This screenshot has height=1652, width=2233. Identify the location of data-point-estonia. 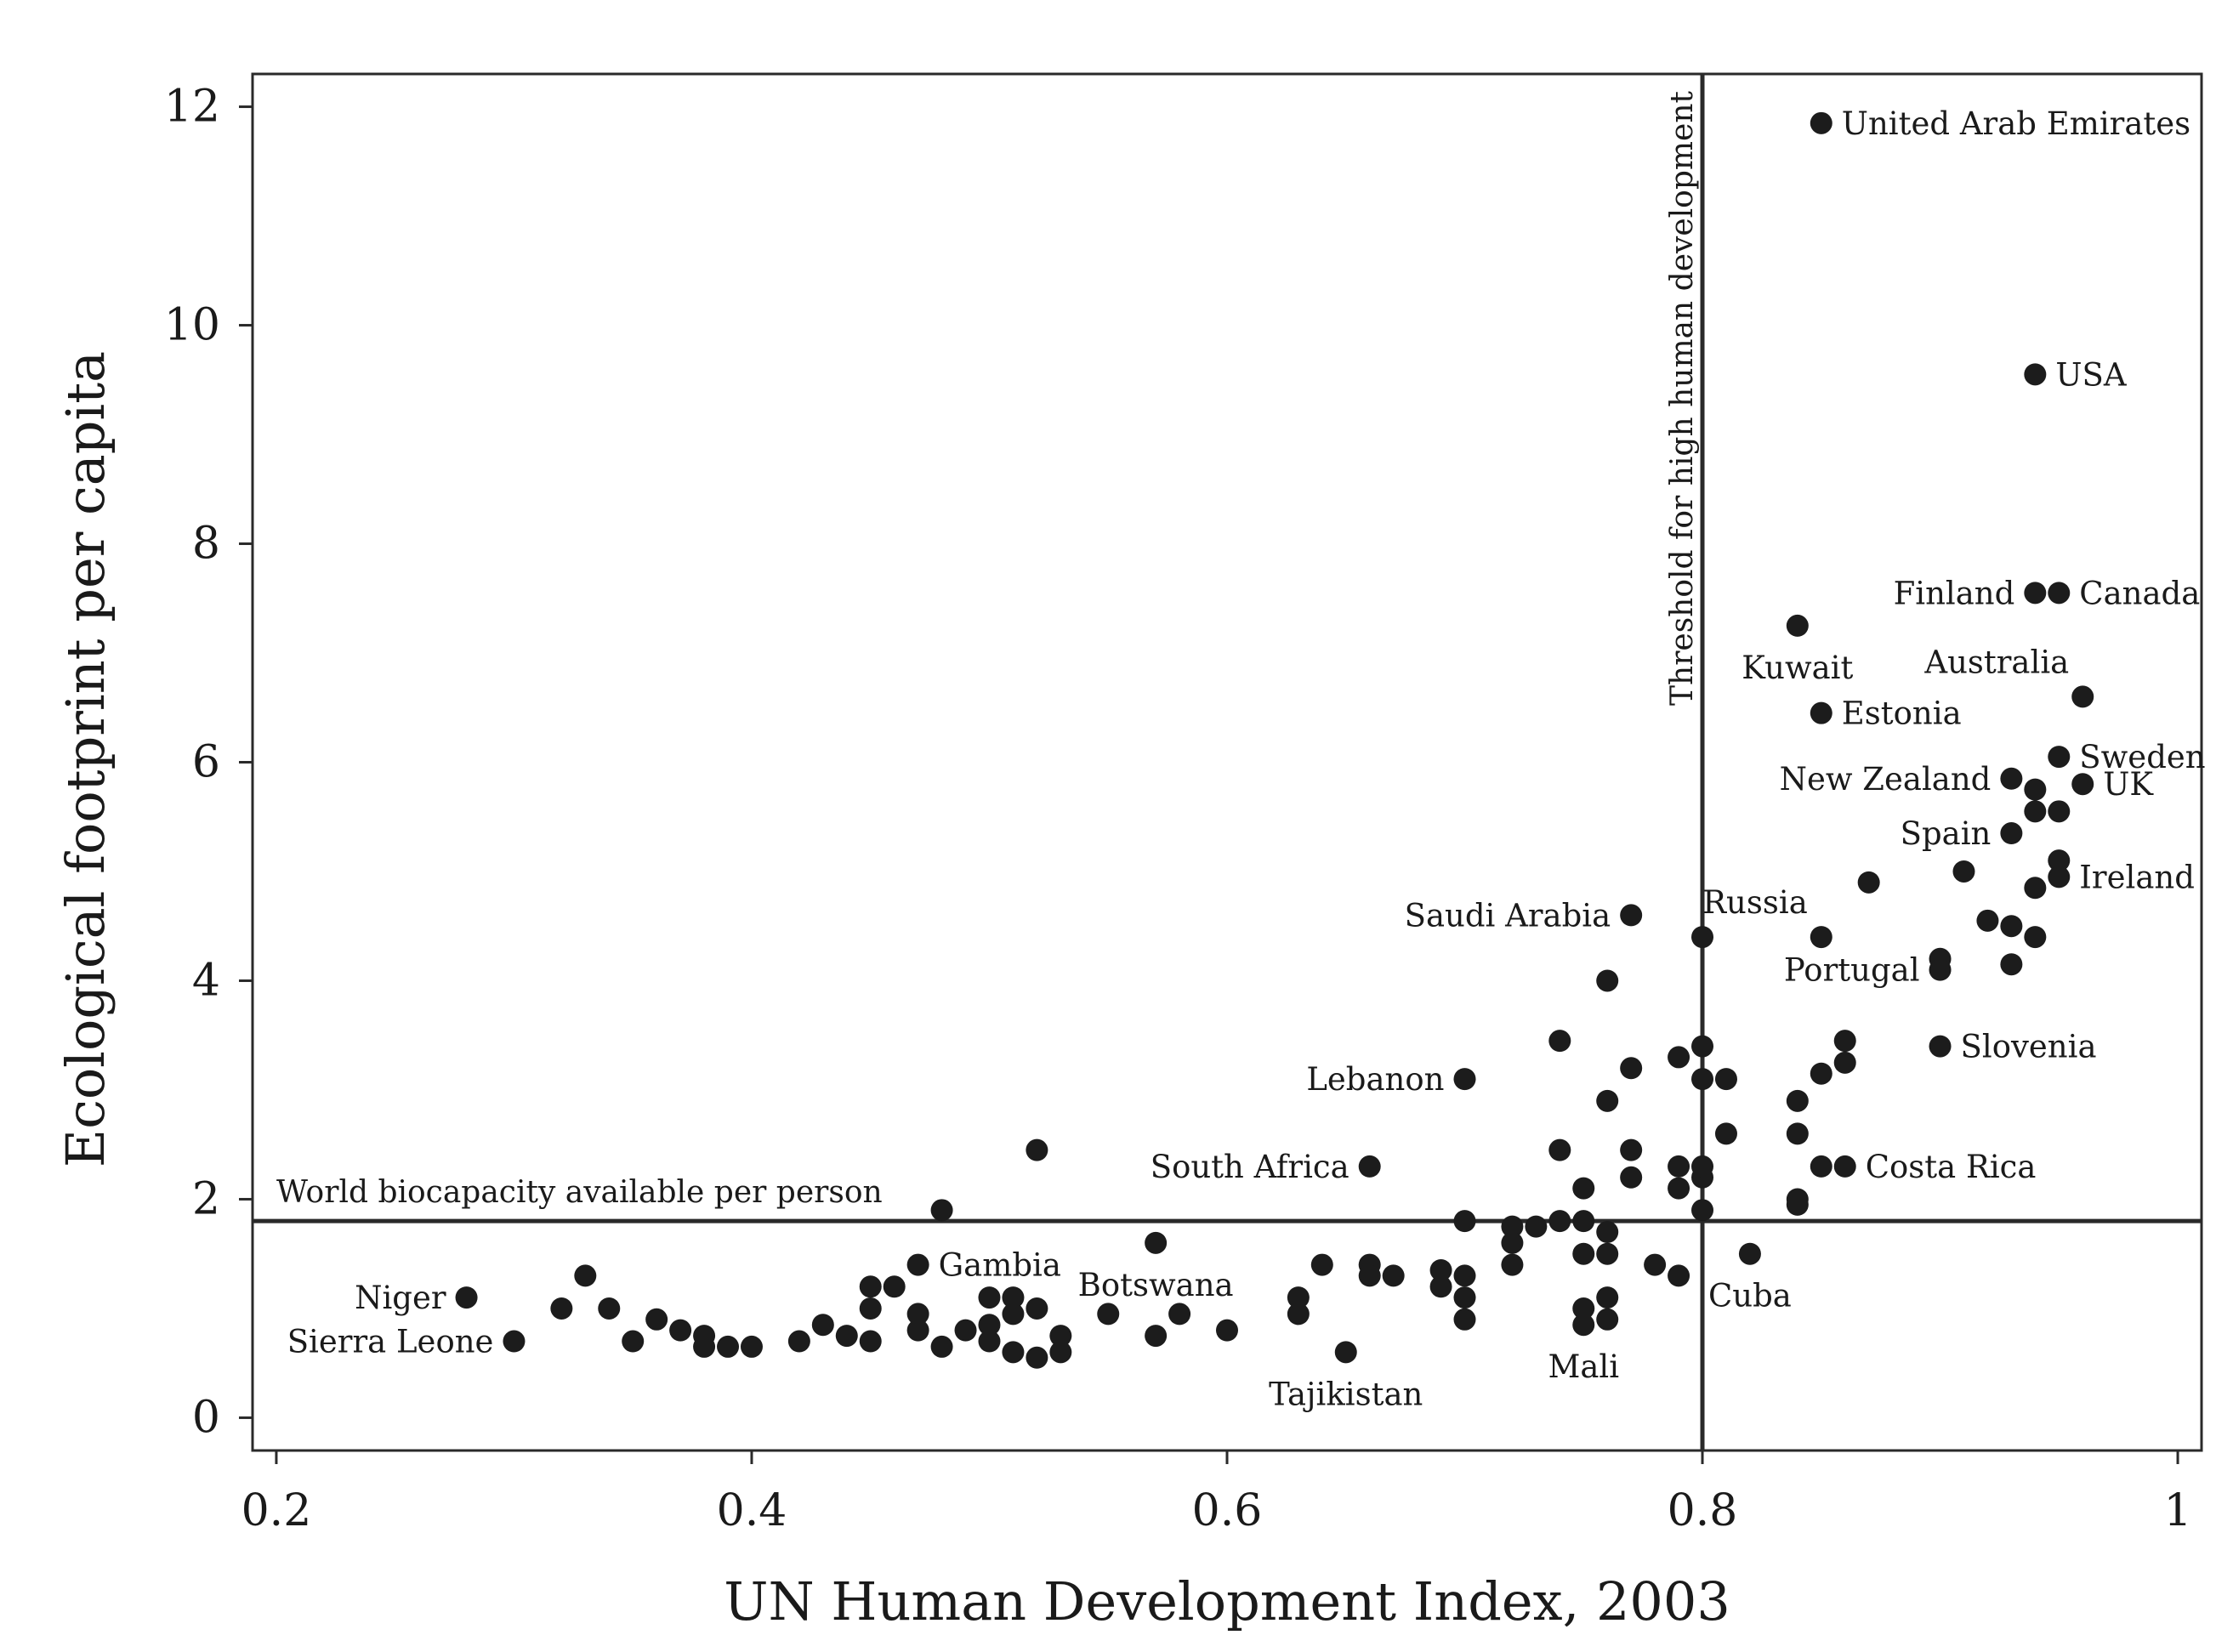
(1821, 712).